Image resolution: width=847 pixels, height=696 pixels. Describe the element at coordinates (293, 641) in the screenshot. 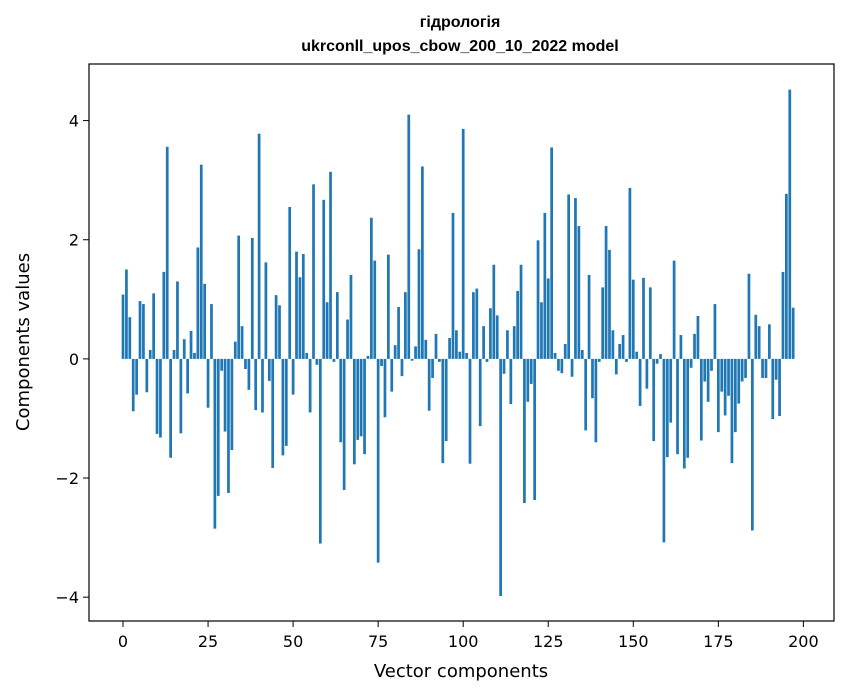

I see `x-tick-label: 50` at that location.